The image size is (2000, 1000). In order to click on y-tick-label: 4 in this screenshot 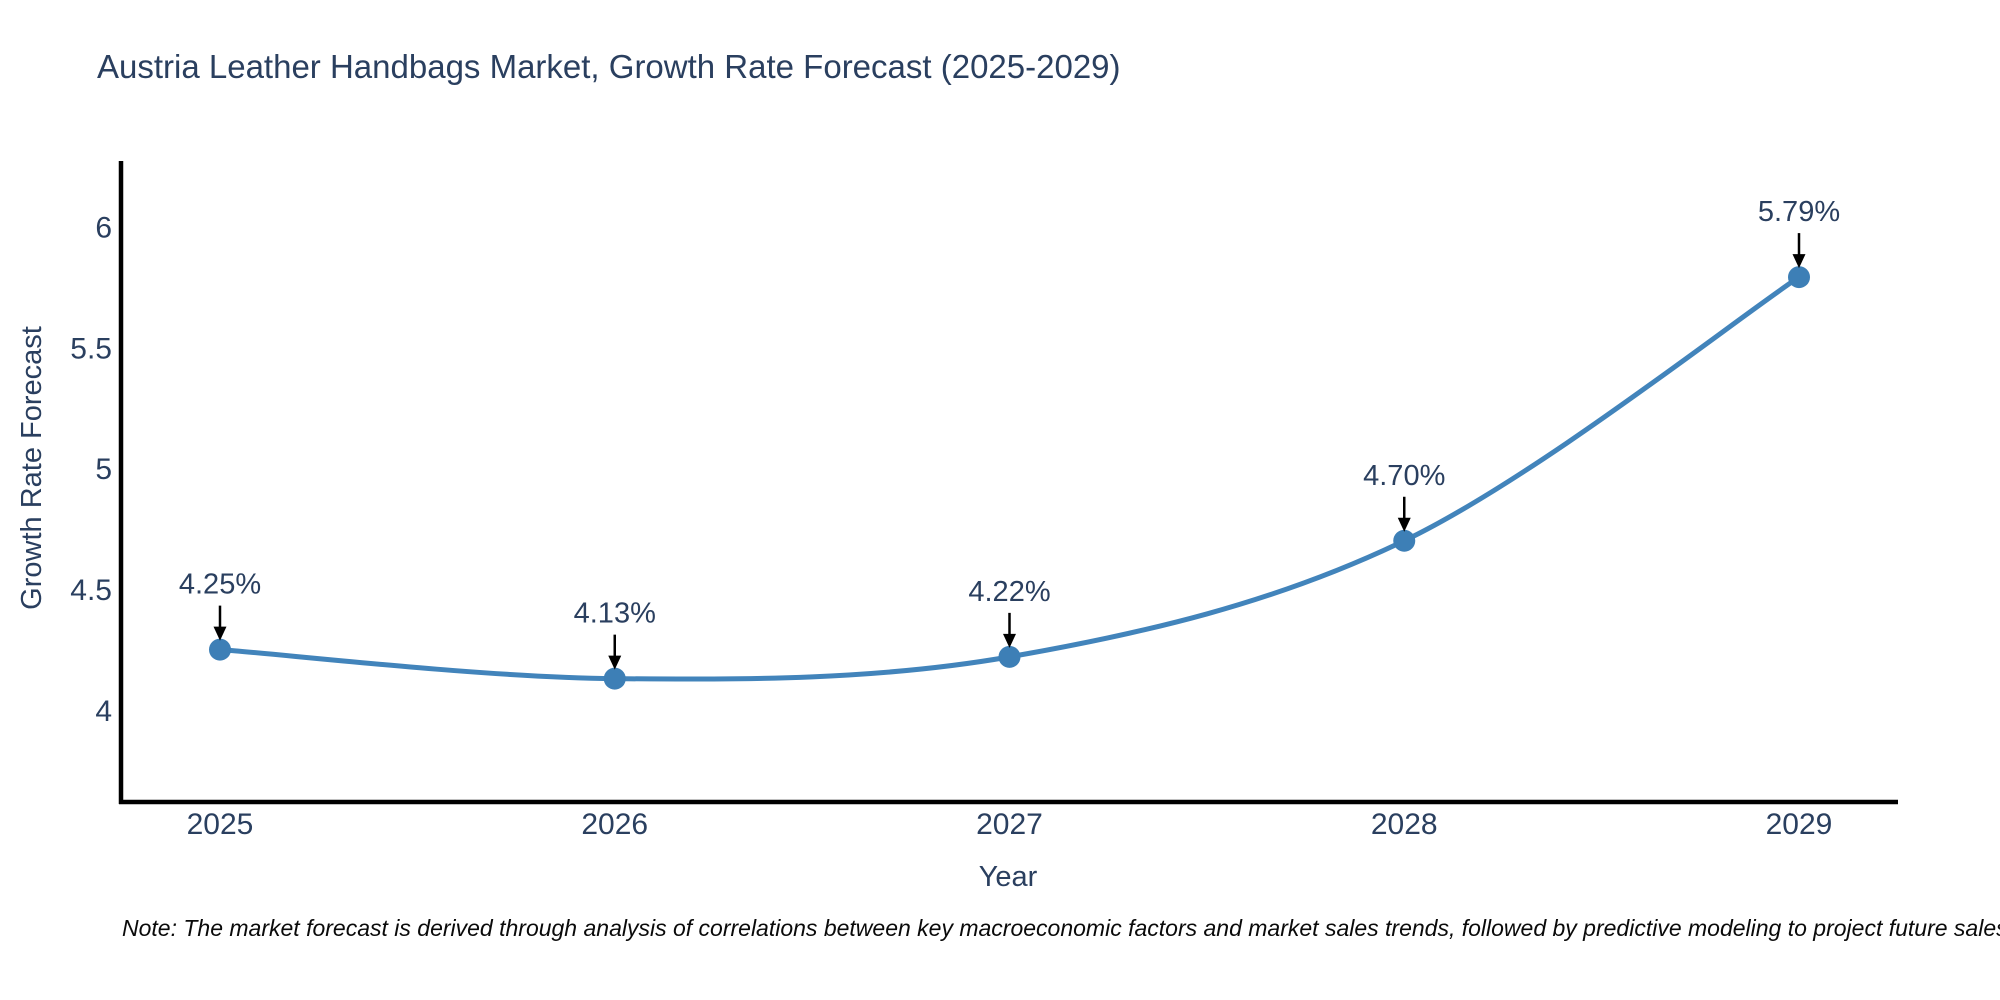, I will do `click(103, 711)`.